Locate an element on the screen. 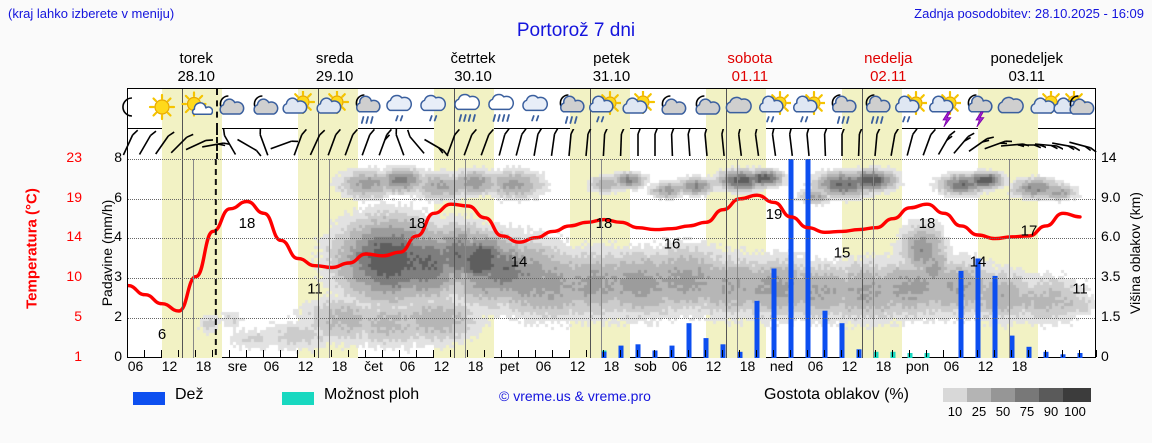  cloud-density-legend-title: Gostota oblakov (%) is located at coordinates (836, 394).